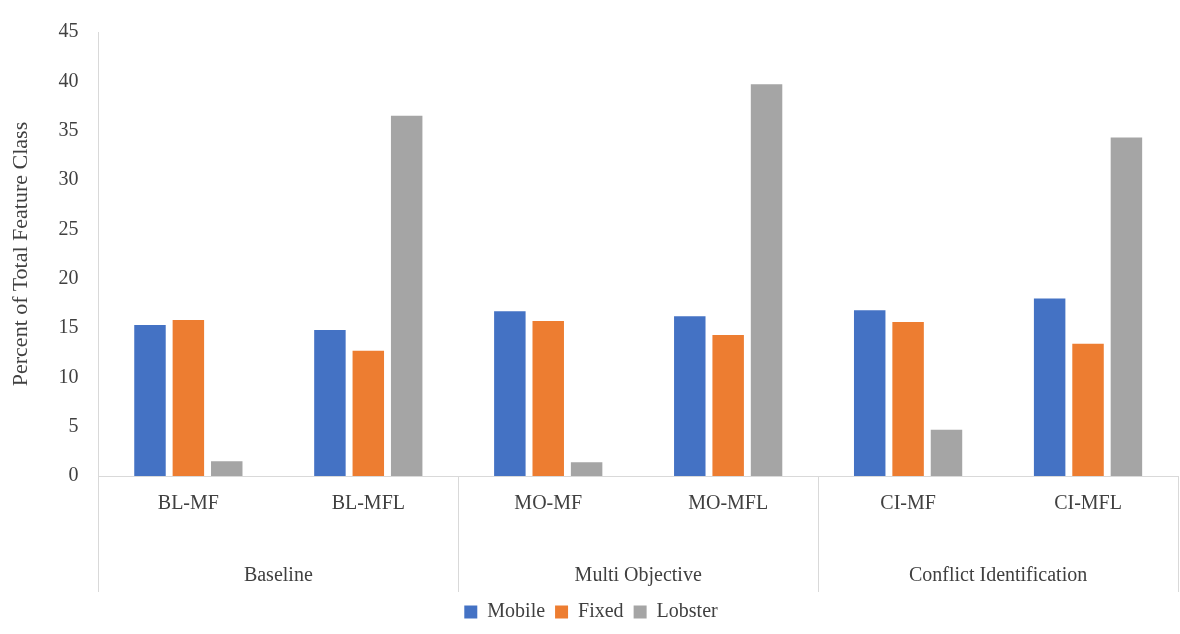  I want to click on y-axis-title: Percent of Total Feature Class, so click(19, 254).